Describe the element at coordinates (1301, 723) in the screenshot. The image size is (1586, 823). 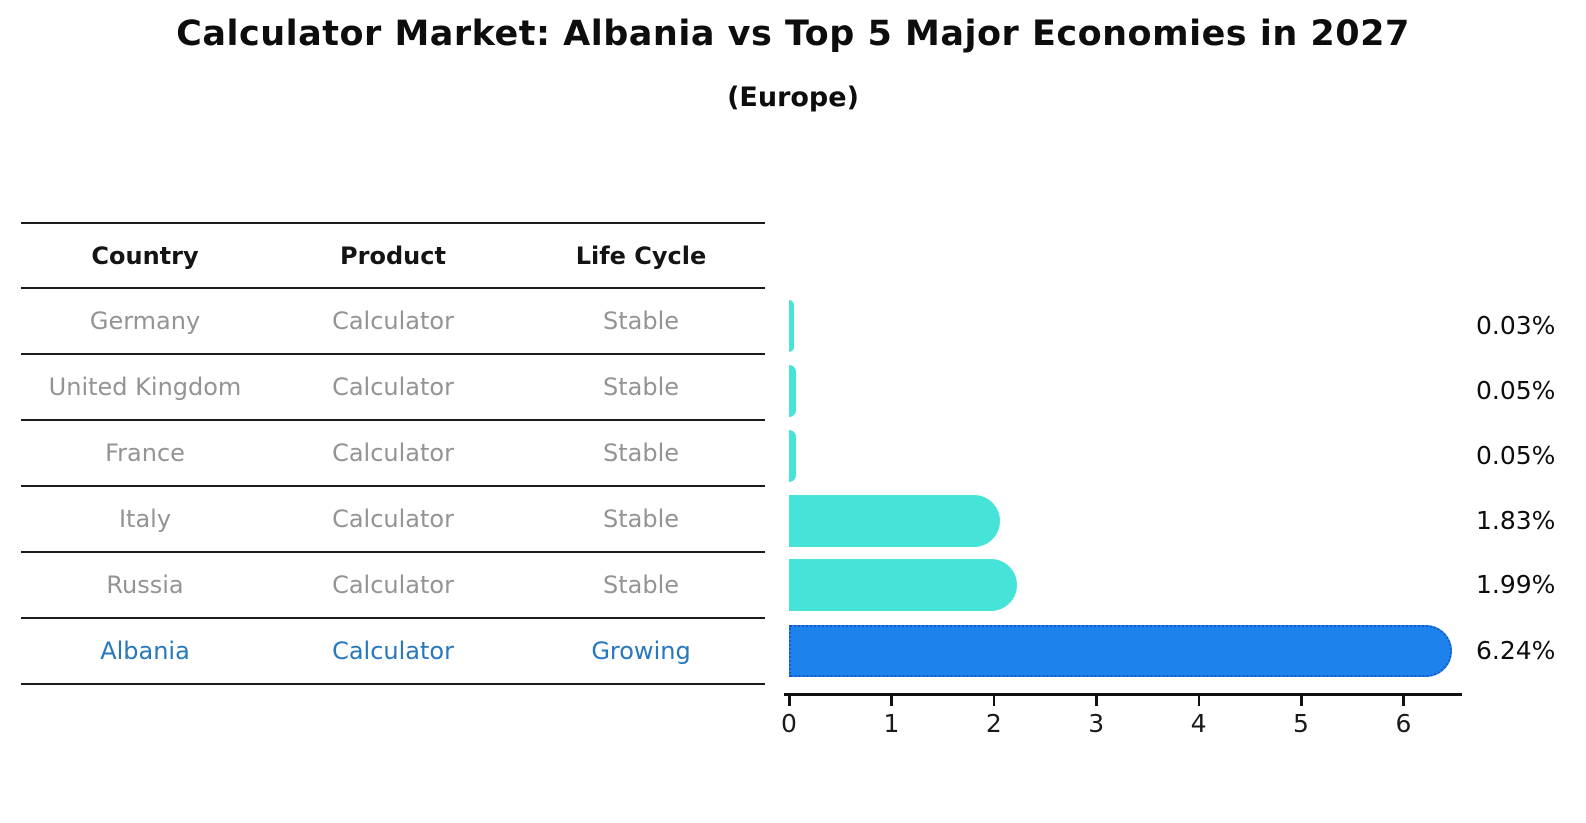
I see `x-tick-label: 5` at that location.